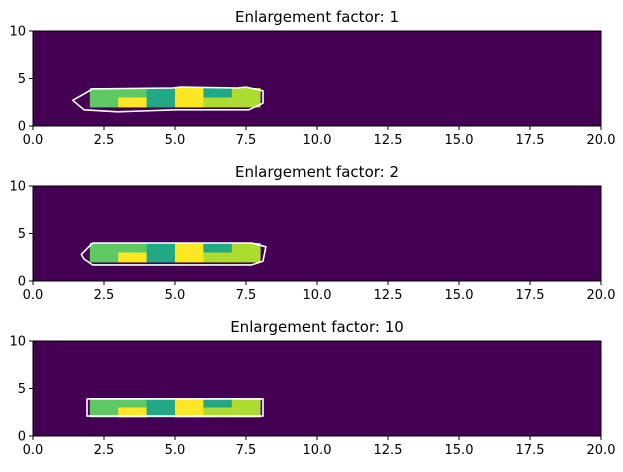 This screenshot has width=623, height=472. Describe the element at coordinates (317, 172) in the screenshot. I see `subplot-title: Enlargement factor: 2` at that location.